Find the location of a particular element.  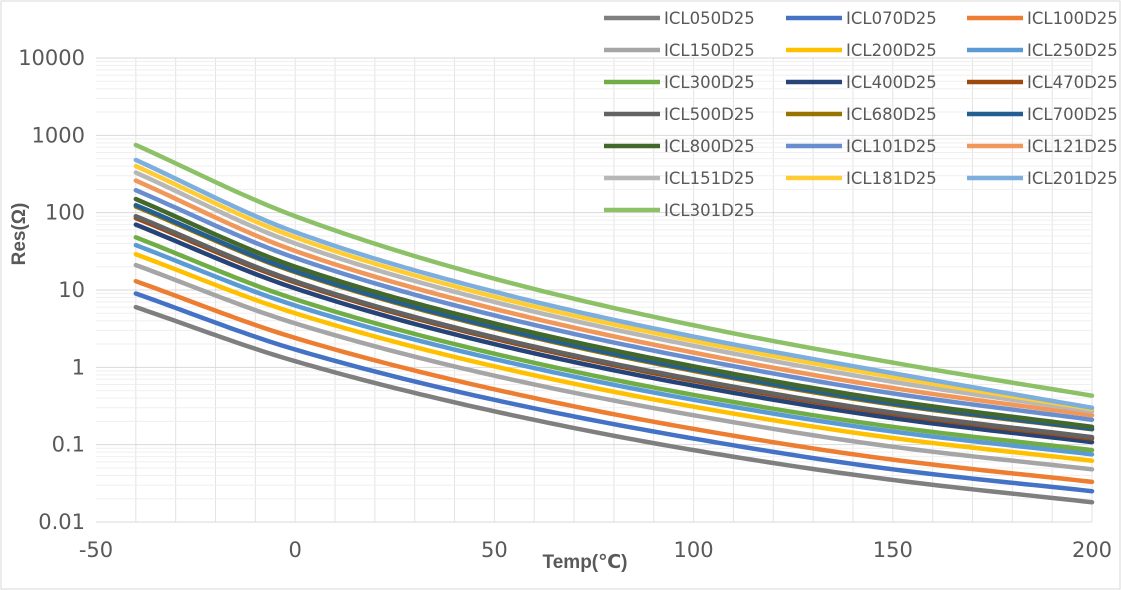

legend-item-icl800d25: ICL800D25 is located at coordinates (679, 146).